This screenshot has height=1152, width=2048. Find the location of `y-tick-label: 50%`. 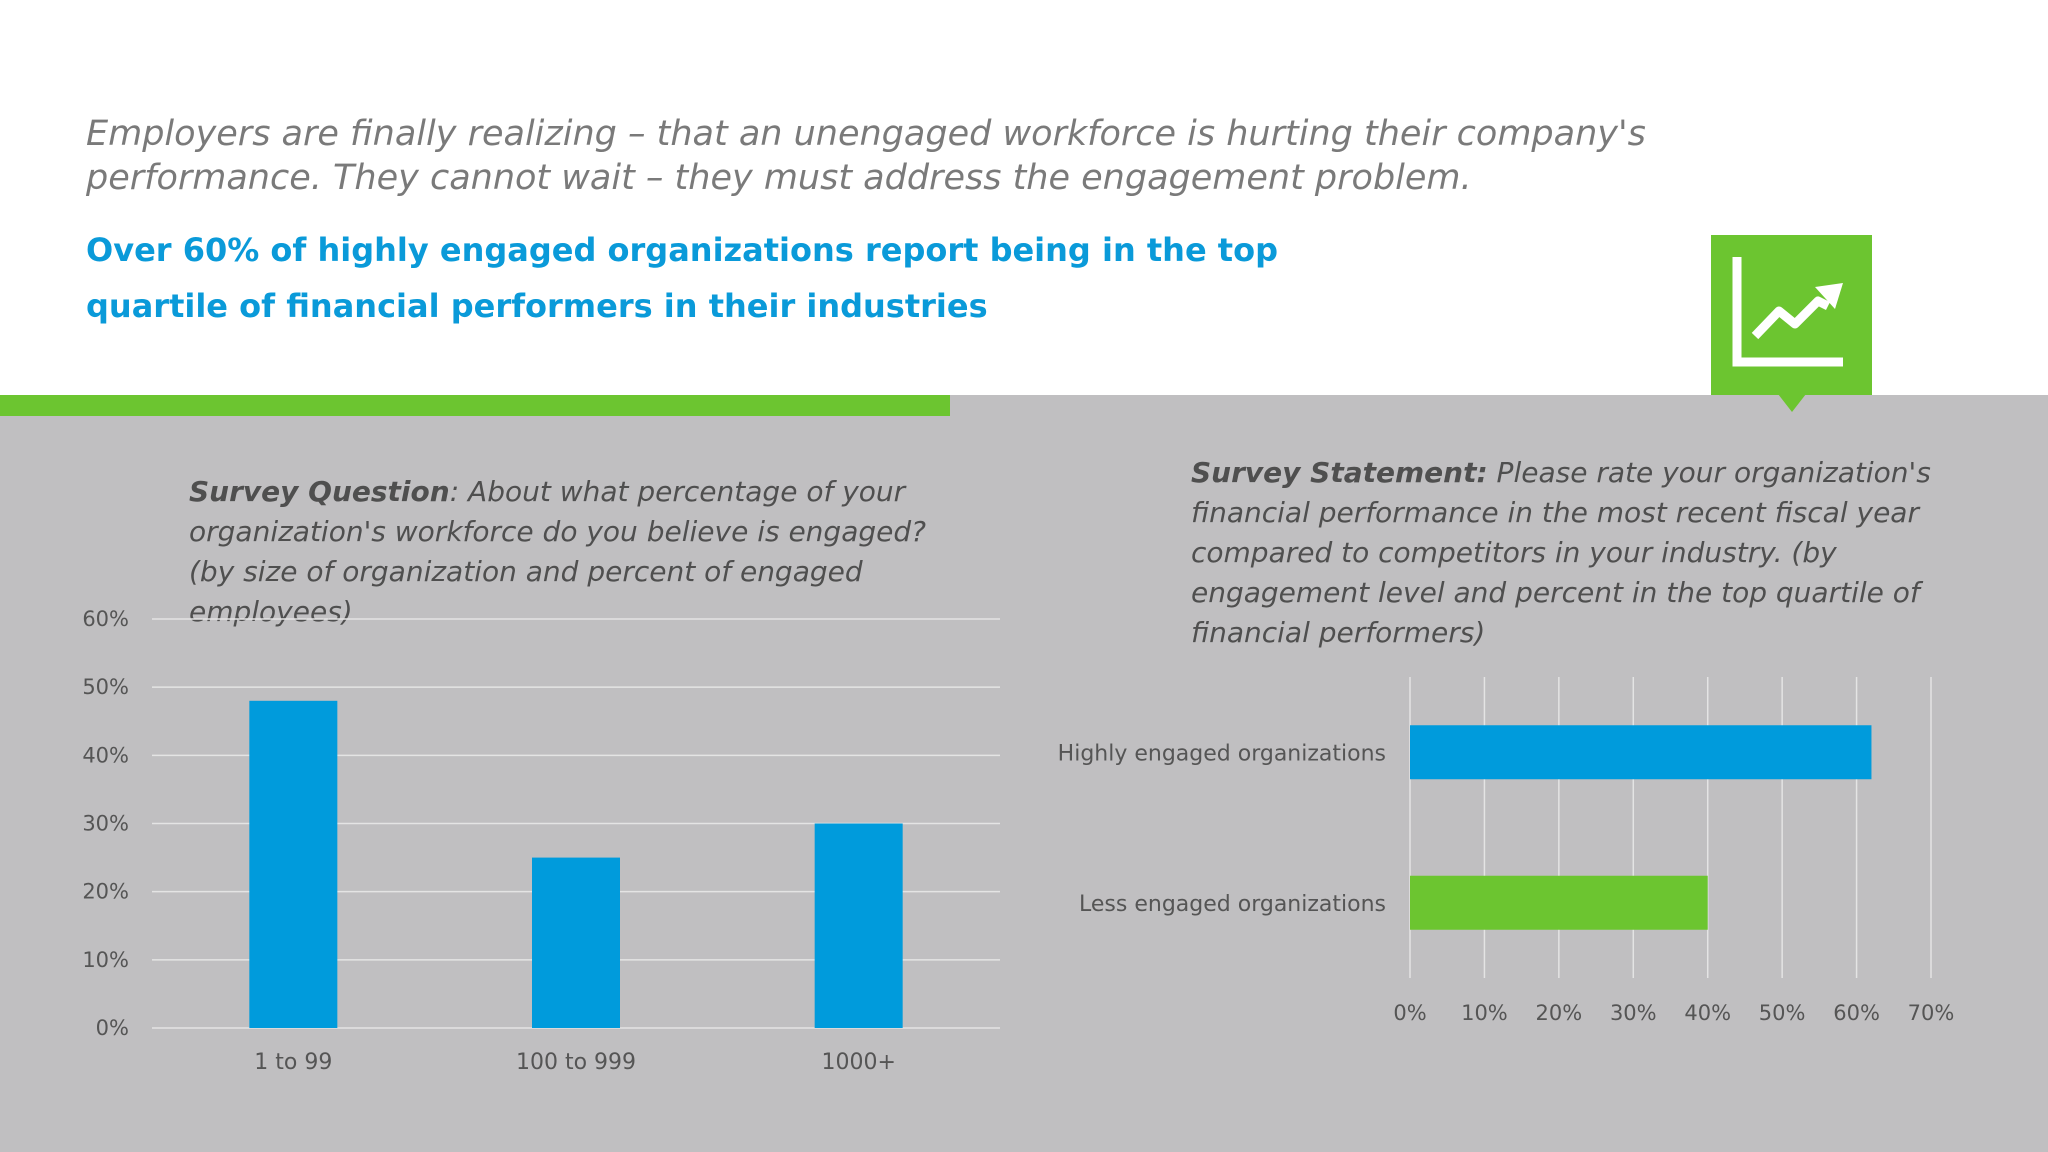

y-tick-label: 50% is located at coordinates (105, 687).